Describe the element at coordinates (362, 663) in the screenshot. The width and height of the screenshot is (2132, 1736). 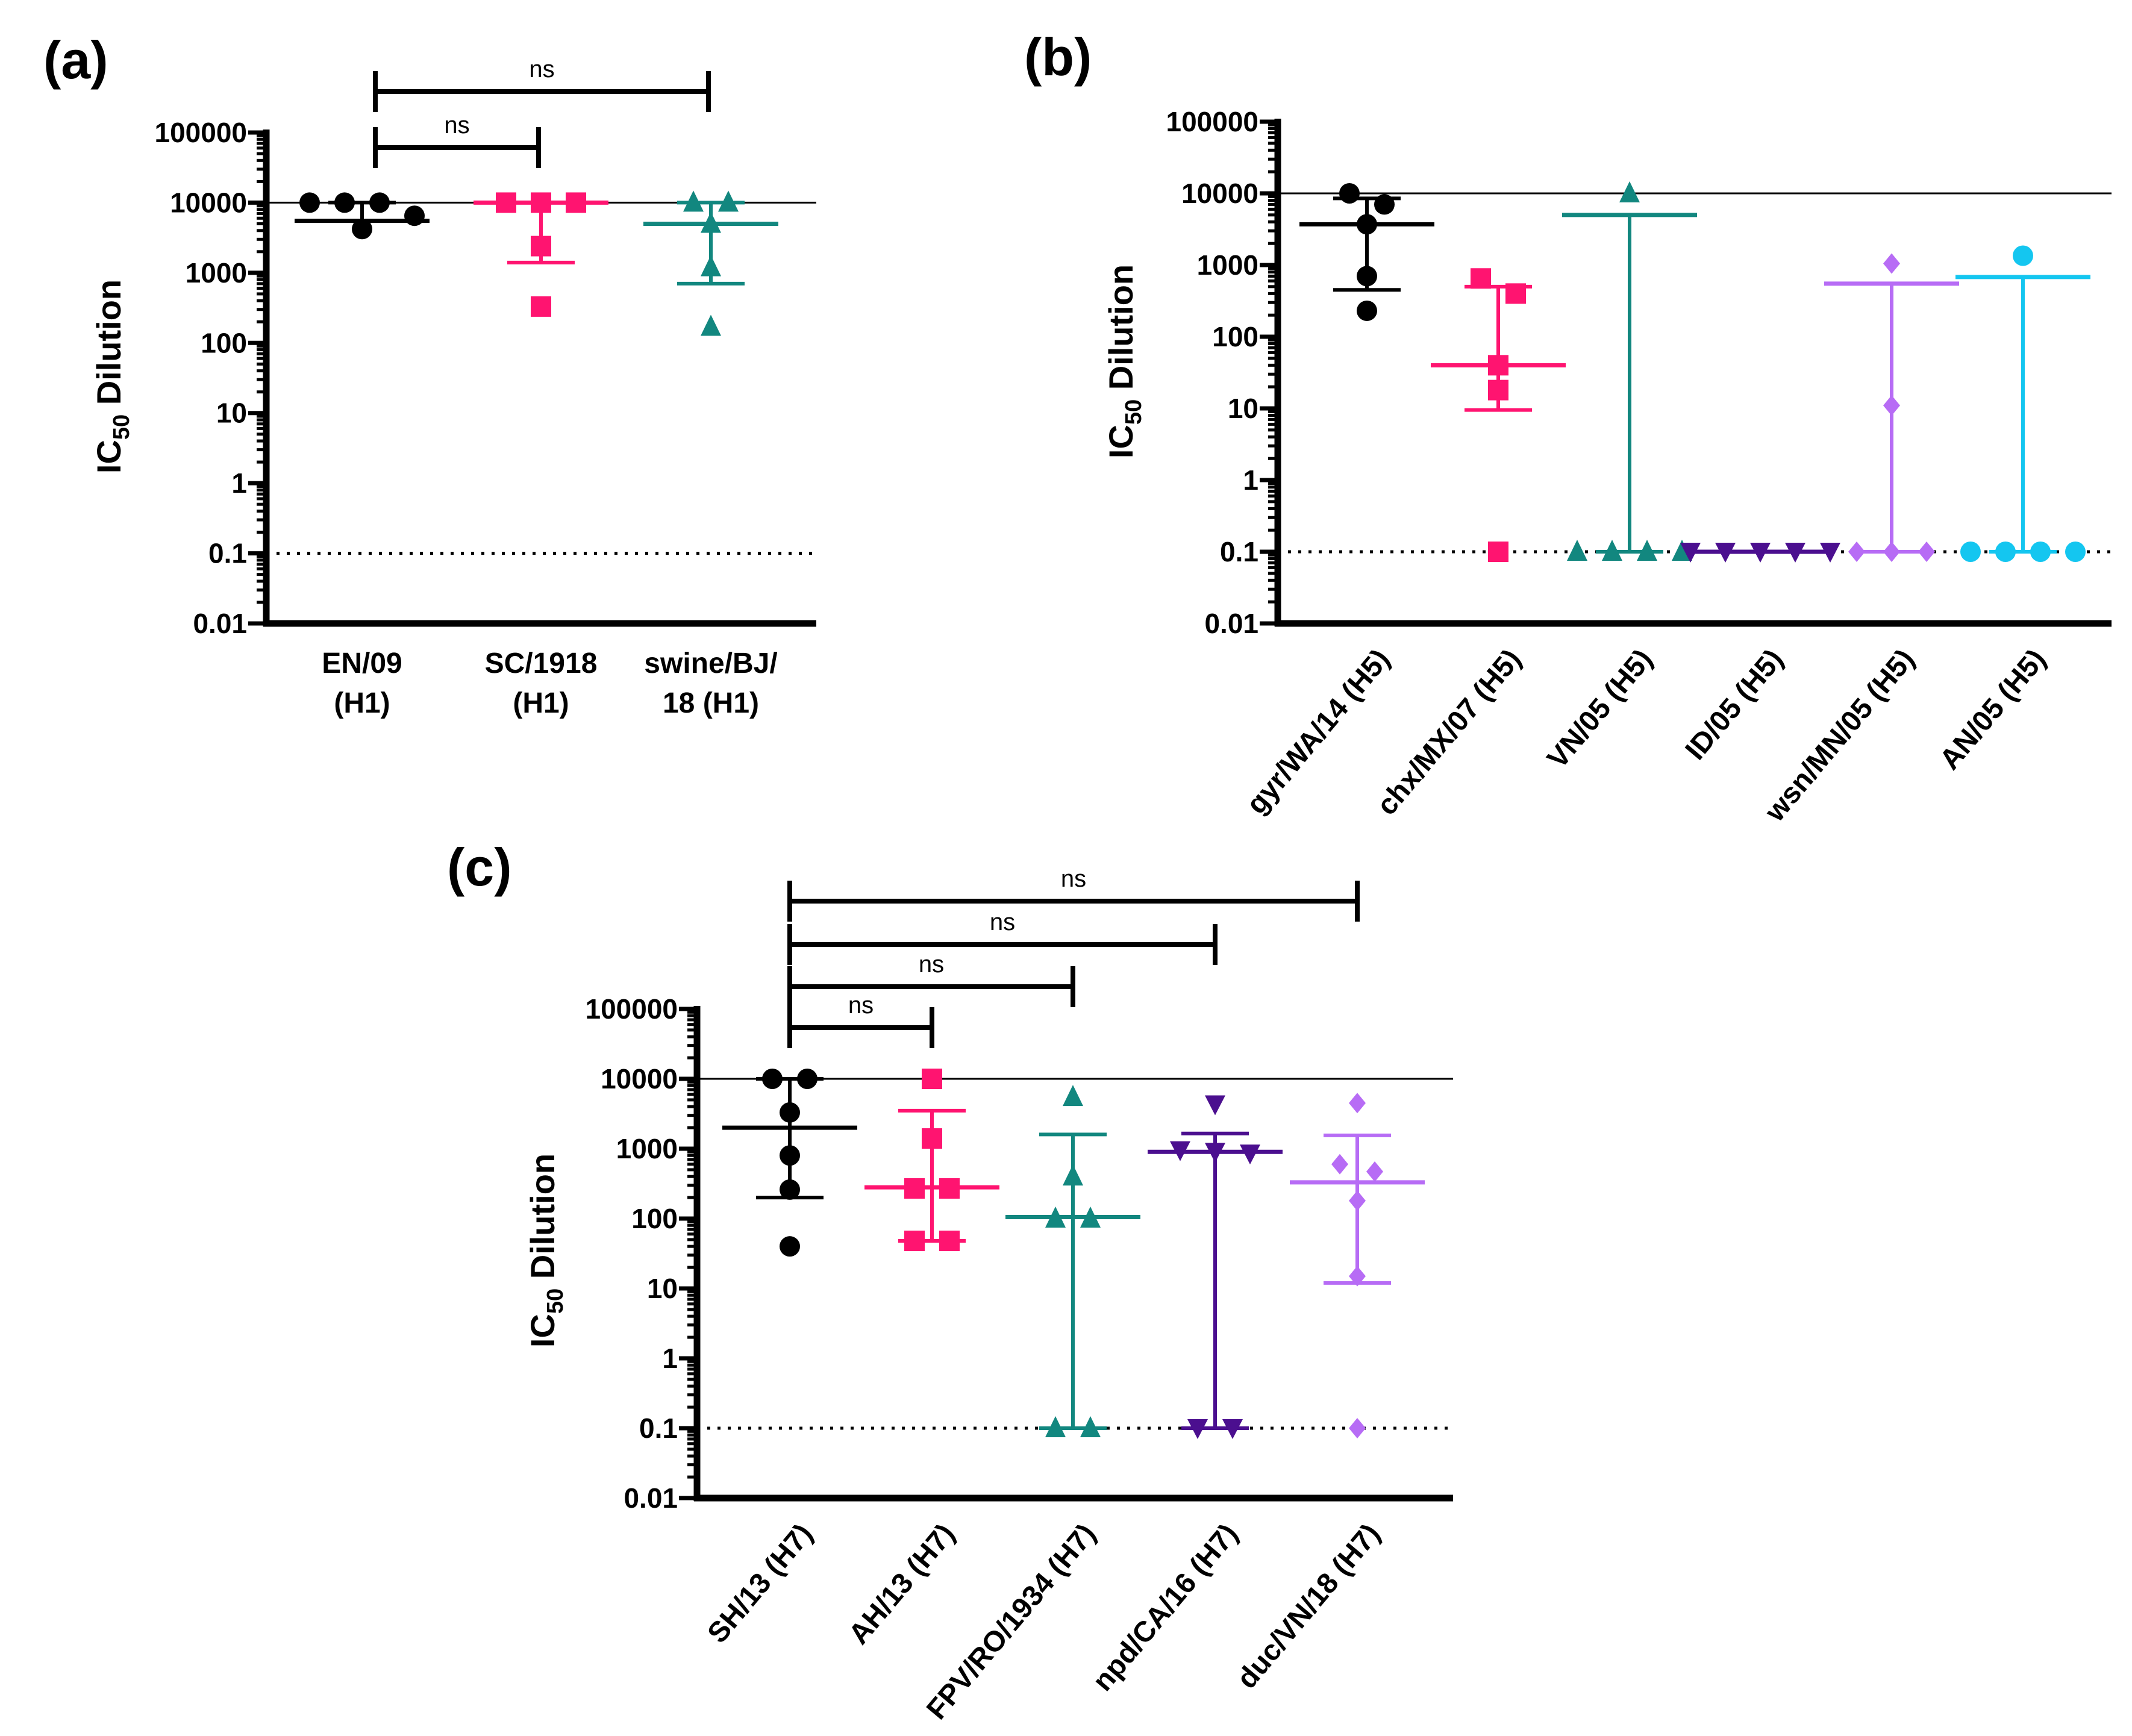
I see `x-tick-label: EN/09` at that location.